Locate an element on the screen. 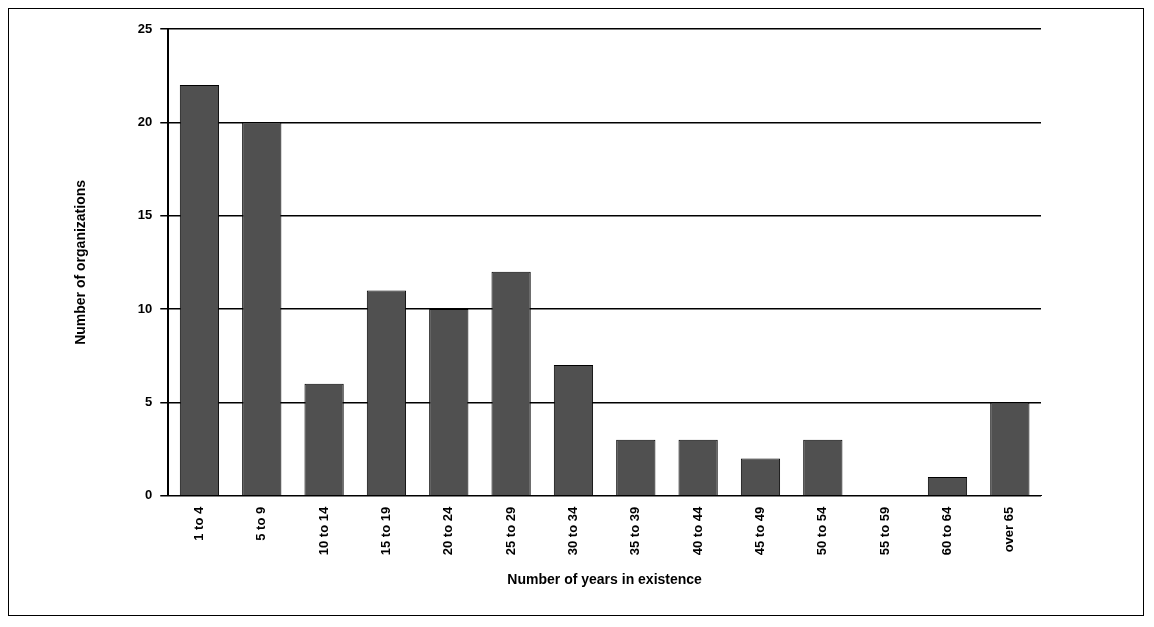 This screenshot has height=627, width=1154. x-tick-label: 20 to 24 is located at coordinates (448, 531).